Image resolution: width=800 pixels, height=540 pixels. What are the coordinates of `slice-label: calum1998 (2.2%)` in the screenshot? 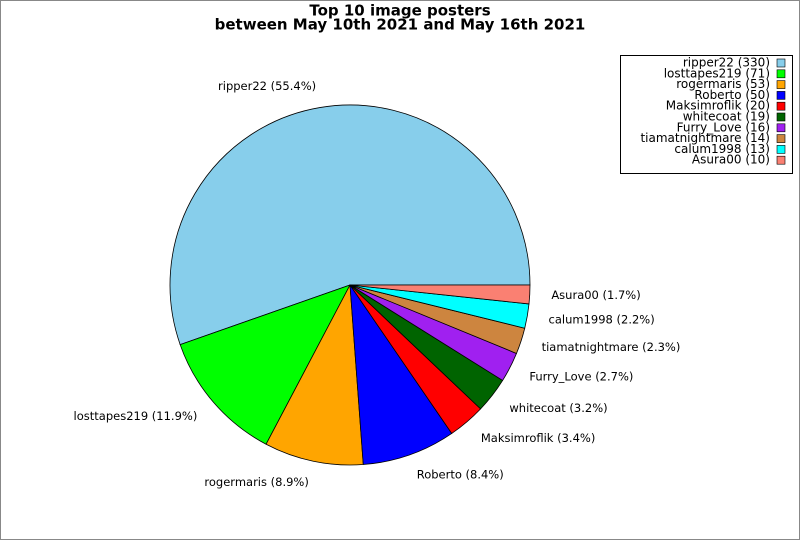 It's located at (602, 319).